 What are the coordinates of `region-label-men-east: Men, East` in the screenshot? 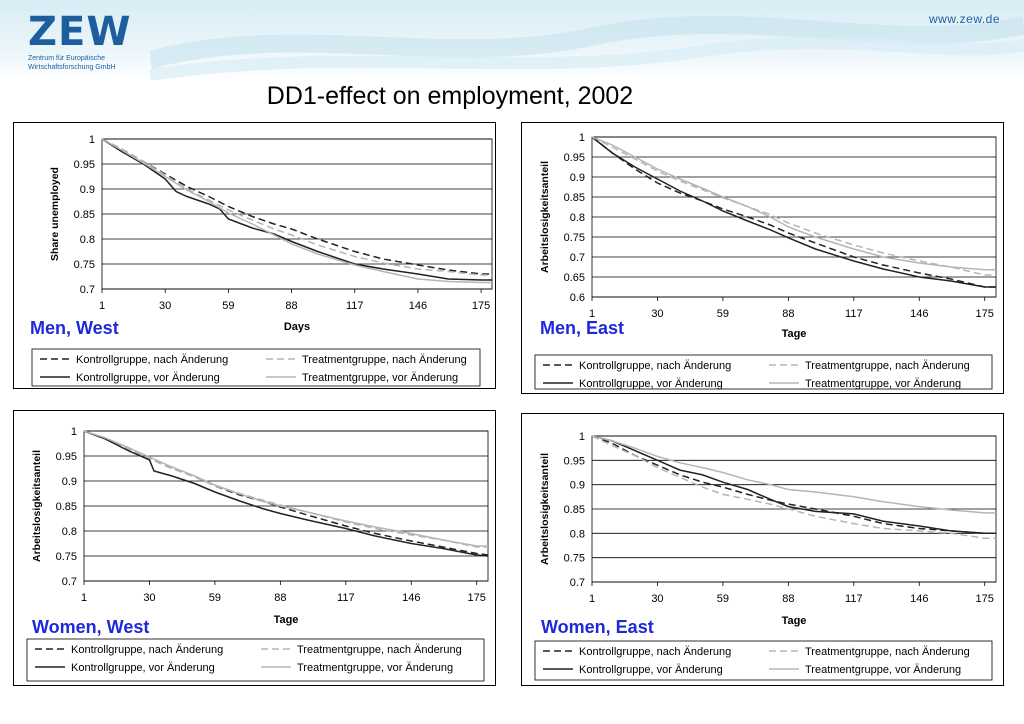 It's located at (582, 328).